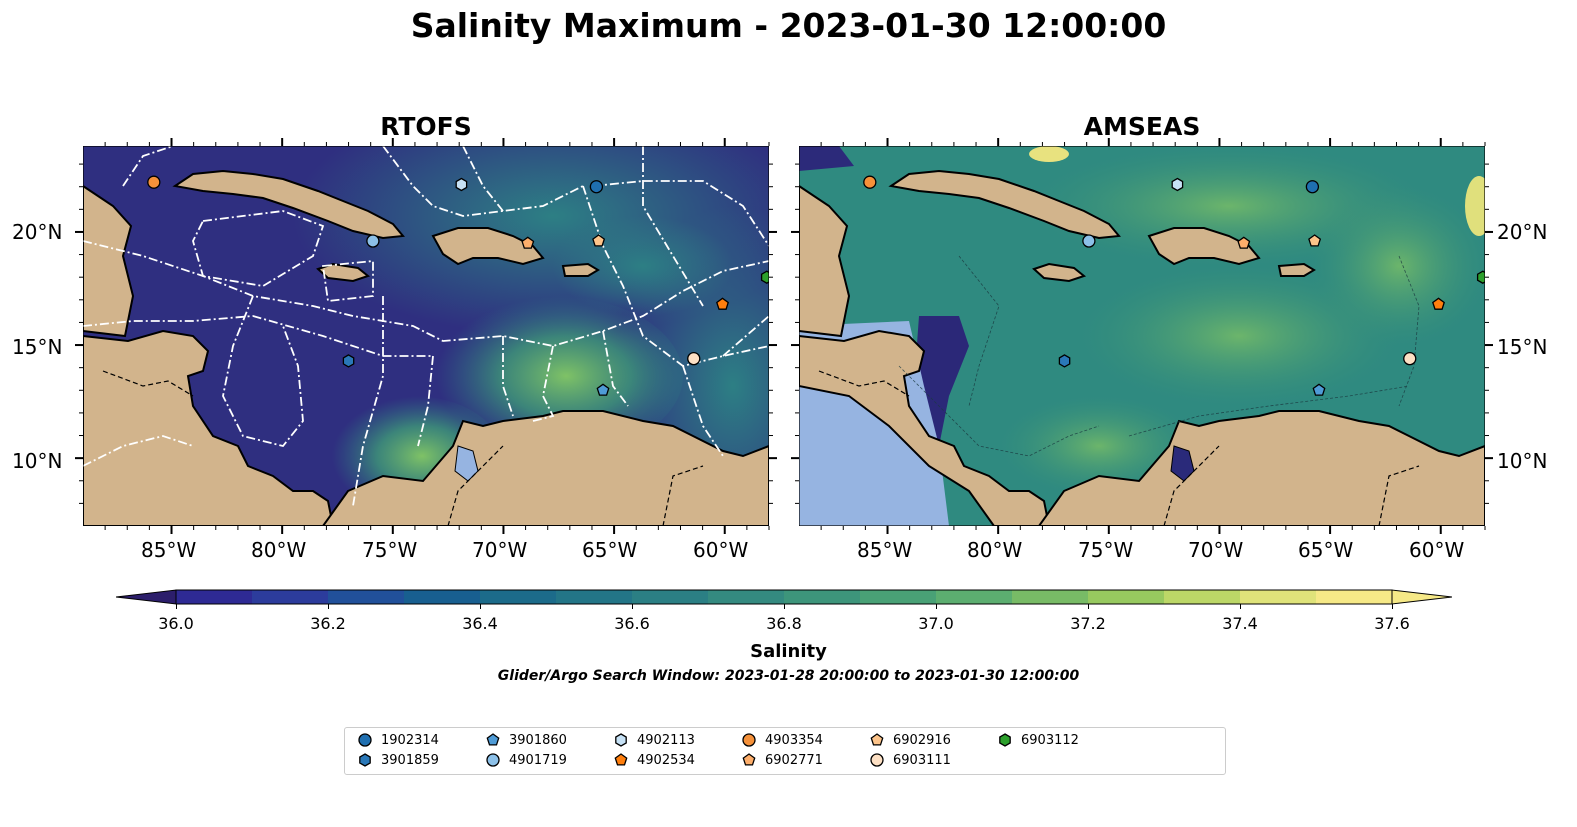 This screenshot has height=827, width=1577. What do you see at coordinates (538, 760) in the screenshot?
I see `legend-label: 4901719` at bounding box center [538, 760].